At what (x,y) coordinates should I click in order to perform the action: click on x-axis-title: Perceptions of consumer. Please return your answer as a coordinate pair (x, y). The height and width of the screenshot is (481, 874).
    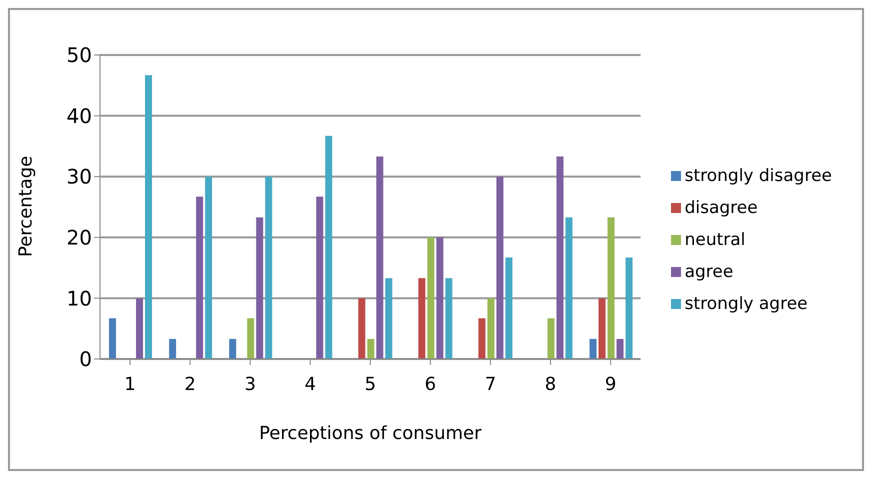
    Looking at the image, I should click on (370, 433).